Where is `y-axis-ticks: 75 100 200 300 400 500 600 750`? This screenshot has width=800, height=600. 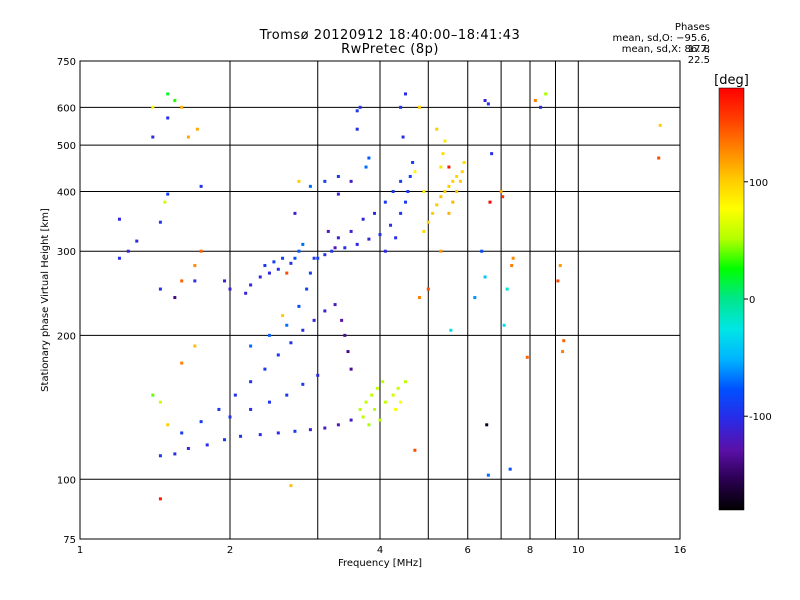
y-axis-ticks: 75 100 200 300 400 500 600 750 is located at coordinates (66, 301).